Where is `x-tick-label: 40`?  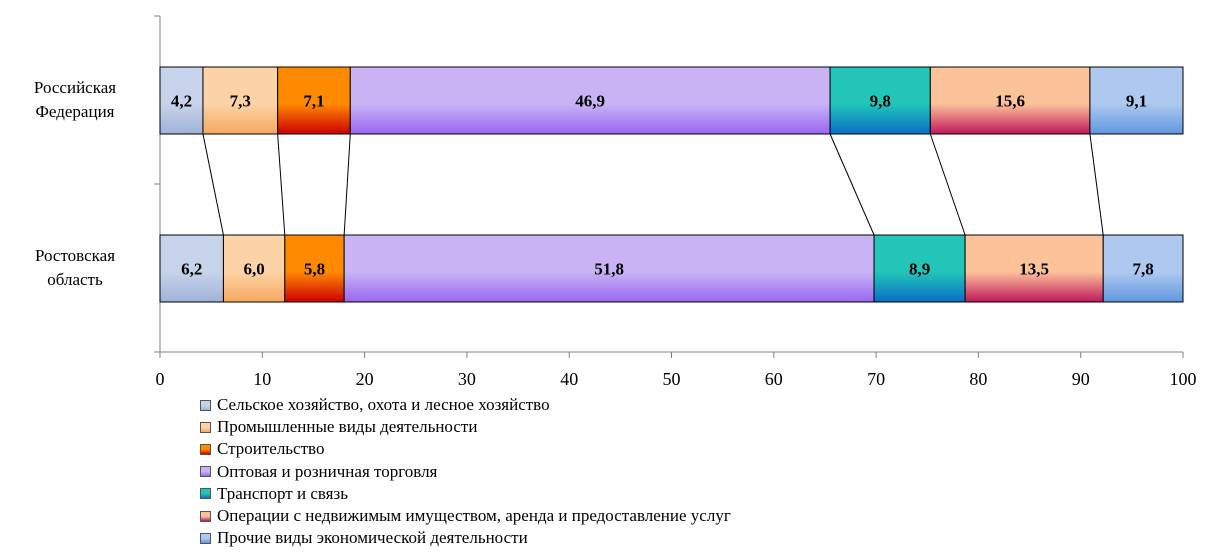
x-tick-label: 40 is located at coordinates (569, 379).